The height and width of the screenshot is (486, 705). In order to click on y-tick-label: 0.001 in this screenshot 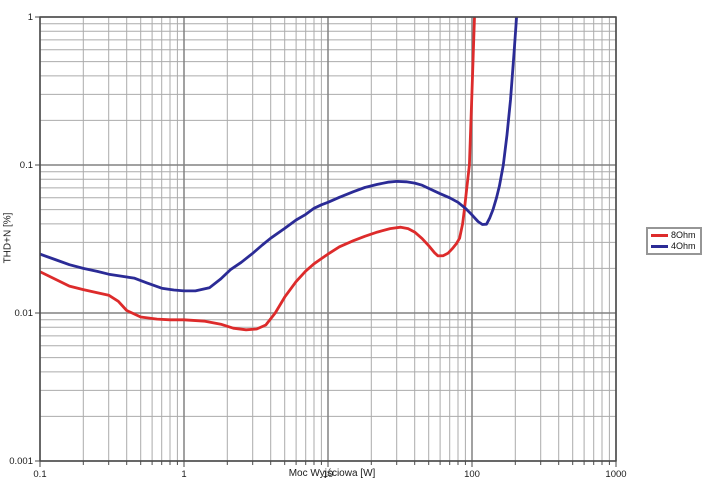, I will do `click(21, 461)`.